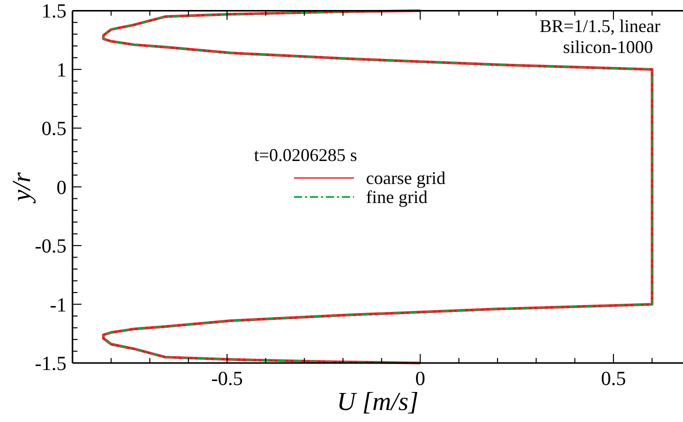 The height and width of the screenshot is (422, 683). Describe the element at coordinates (306, 155) in the screenshot. I see `legend-title: t=0.0206285 s` at that location.